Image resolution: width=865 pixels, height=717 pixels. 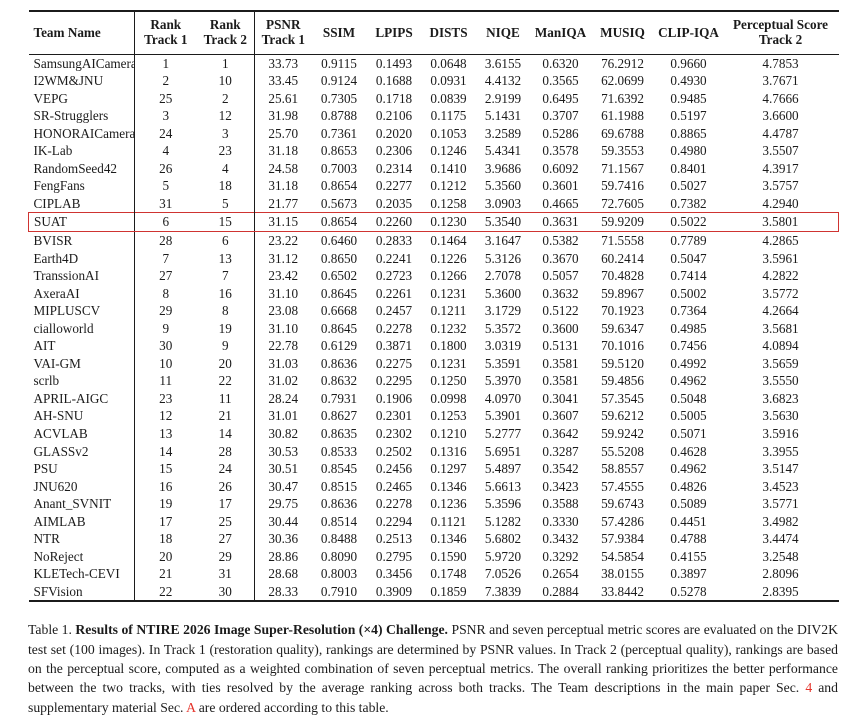 What do you see at coordinates (166, 398) in the screenshot?
I see `metric-cell: 23` at bounding box center [166, 398].